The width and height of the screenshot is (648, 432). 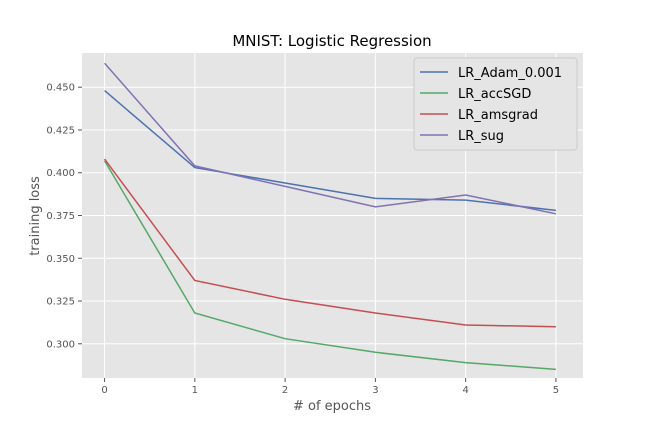 I want to click on x-tick-label: 3, so click(x=375, y=390).